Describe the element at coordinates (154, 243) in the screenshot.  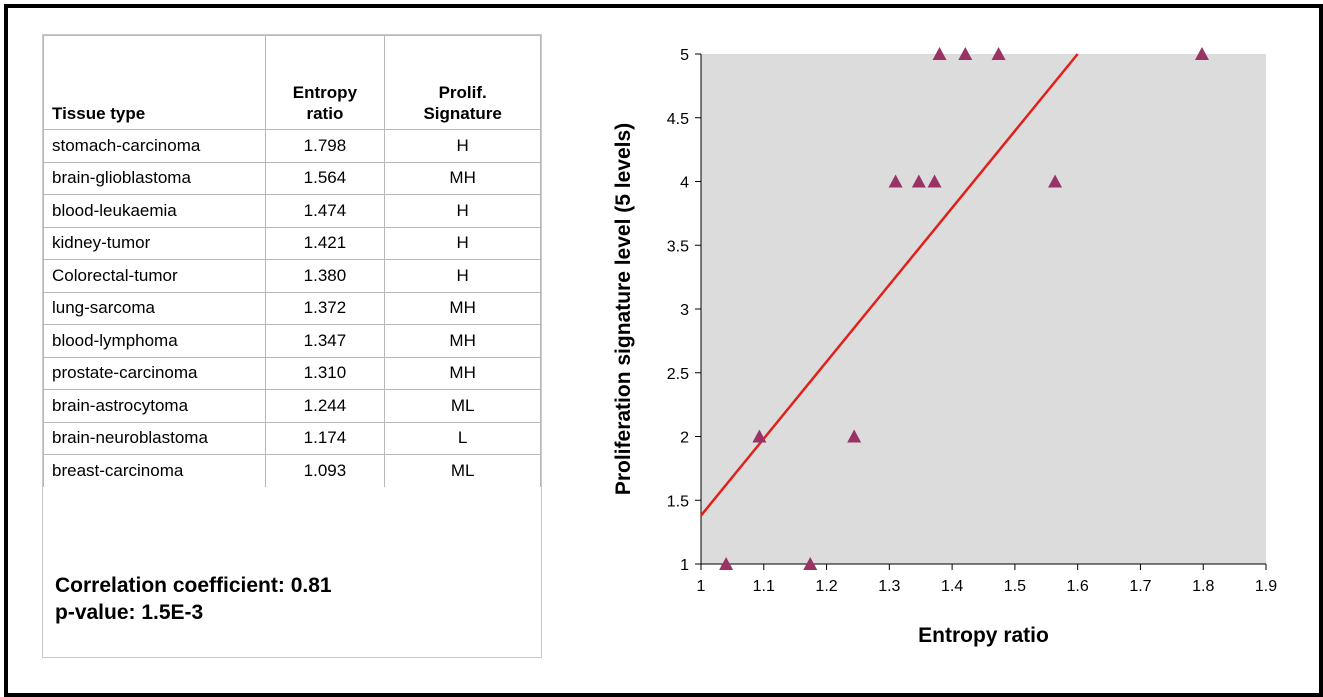
I see `tissue-type-cell: kidney-tumor` at that location.